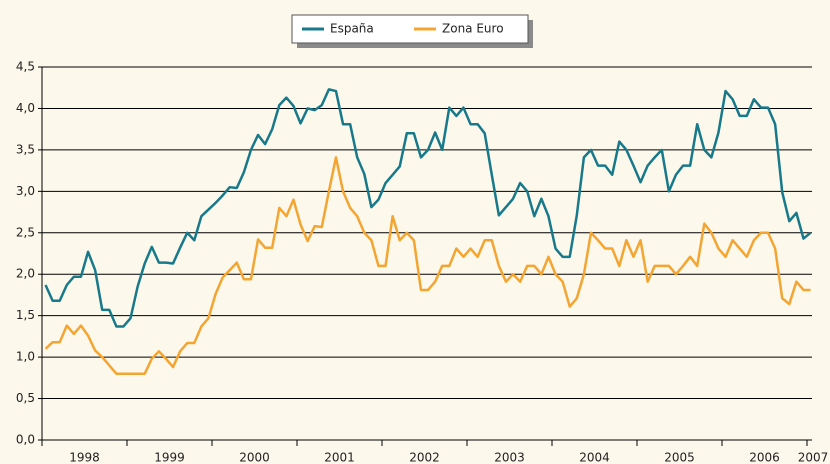  Describe the element at coordinates (813, 457) in the screenshot. I see `x-tick-label: 2007` at that location.